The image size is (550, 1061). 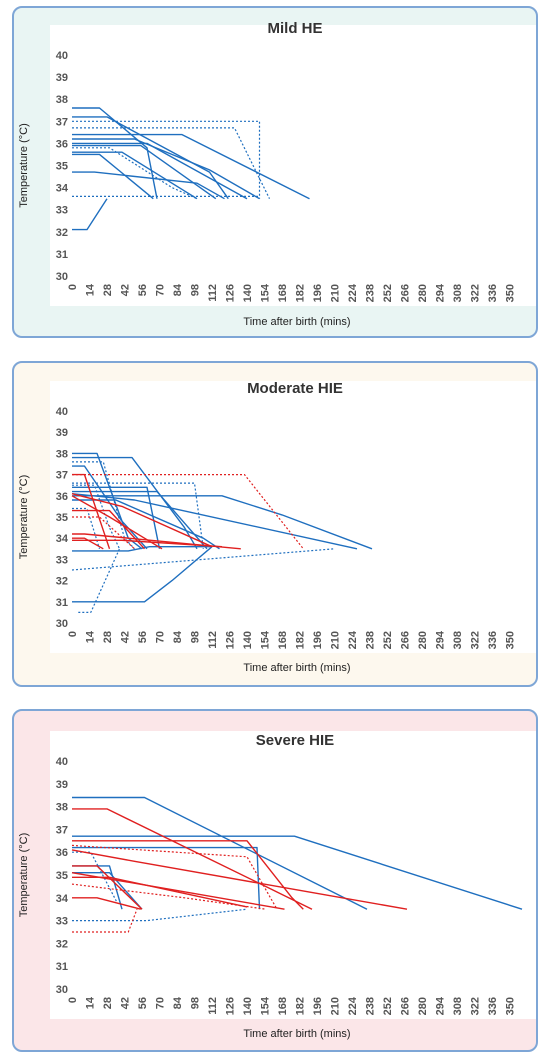 I want to click on y-tick-label: 31, so click(x=62, y=255).